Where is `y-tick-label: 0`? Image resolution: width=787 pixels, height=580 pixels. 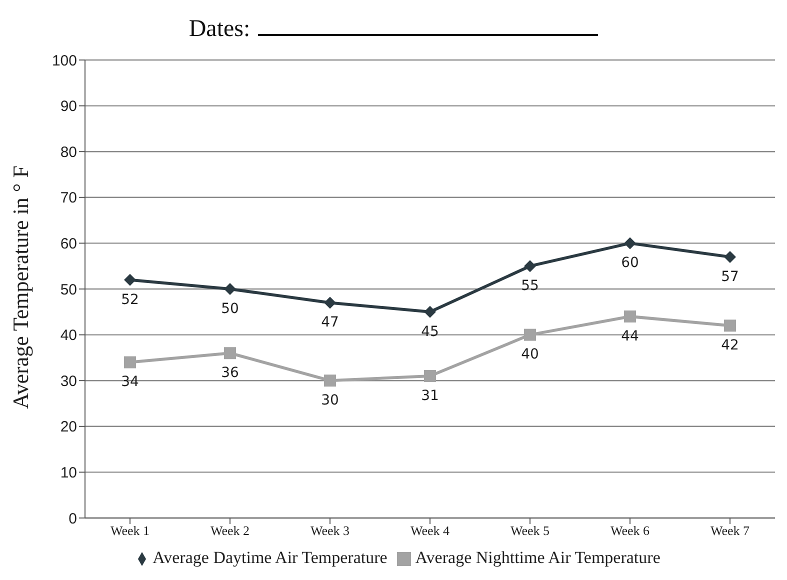
y-tick-label: 0 is located at coordinates (72, 519).